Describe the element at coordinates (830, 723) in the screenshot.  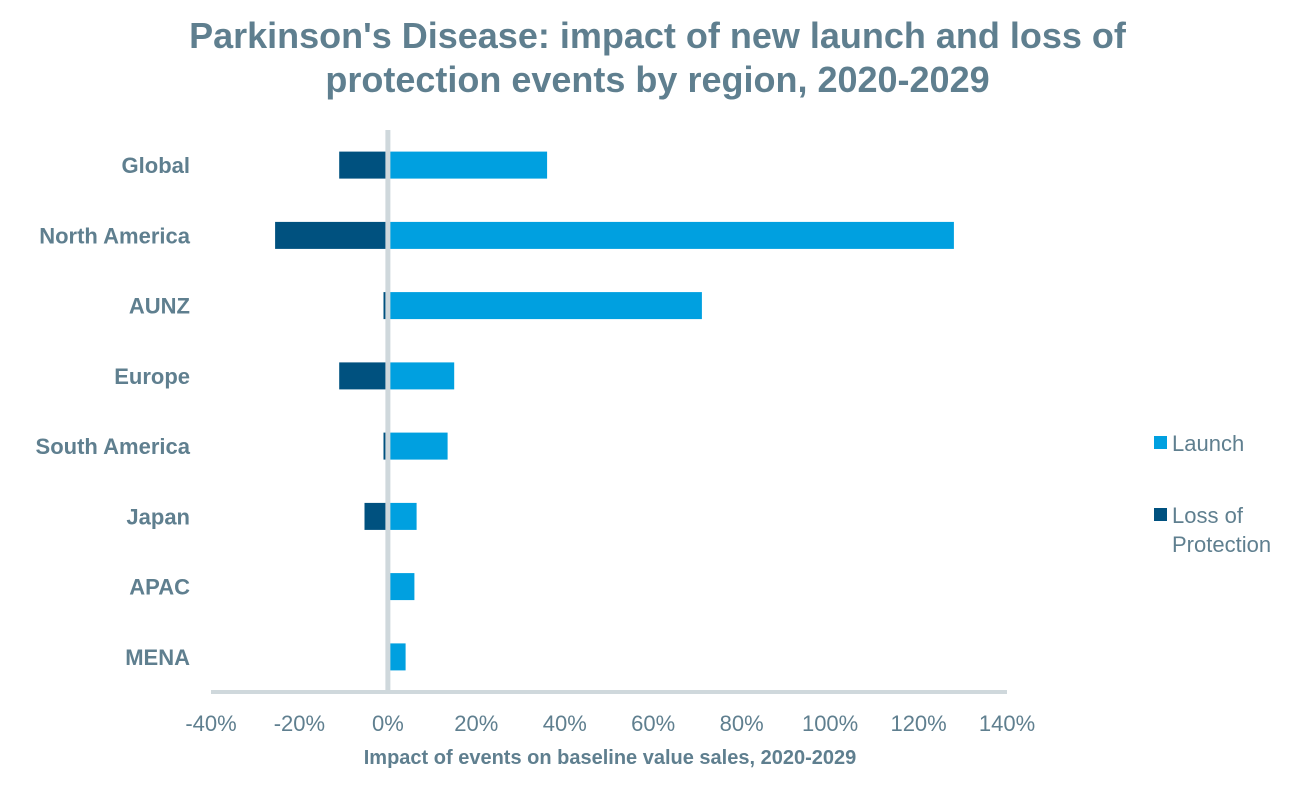
I see `x-tick-label: 100%` at that location.